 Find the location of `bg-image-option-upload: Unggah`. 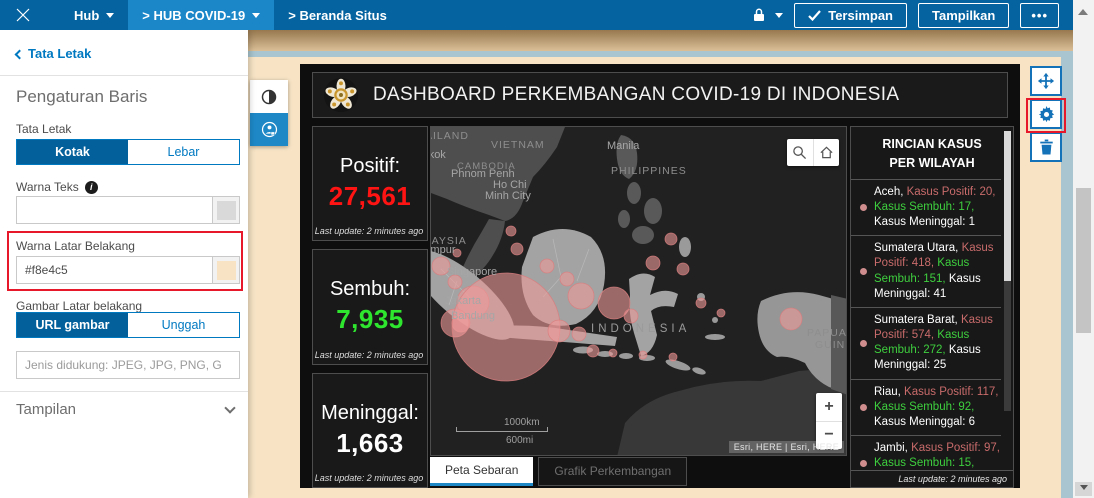

bg-image-option-upload: Unggah is located at coordinates (183, 325).